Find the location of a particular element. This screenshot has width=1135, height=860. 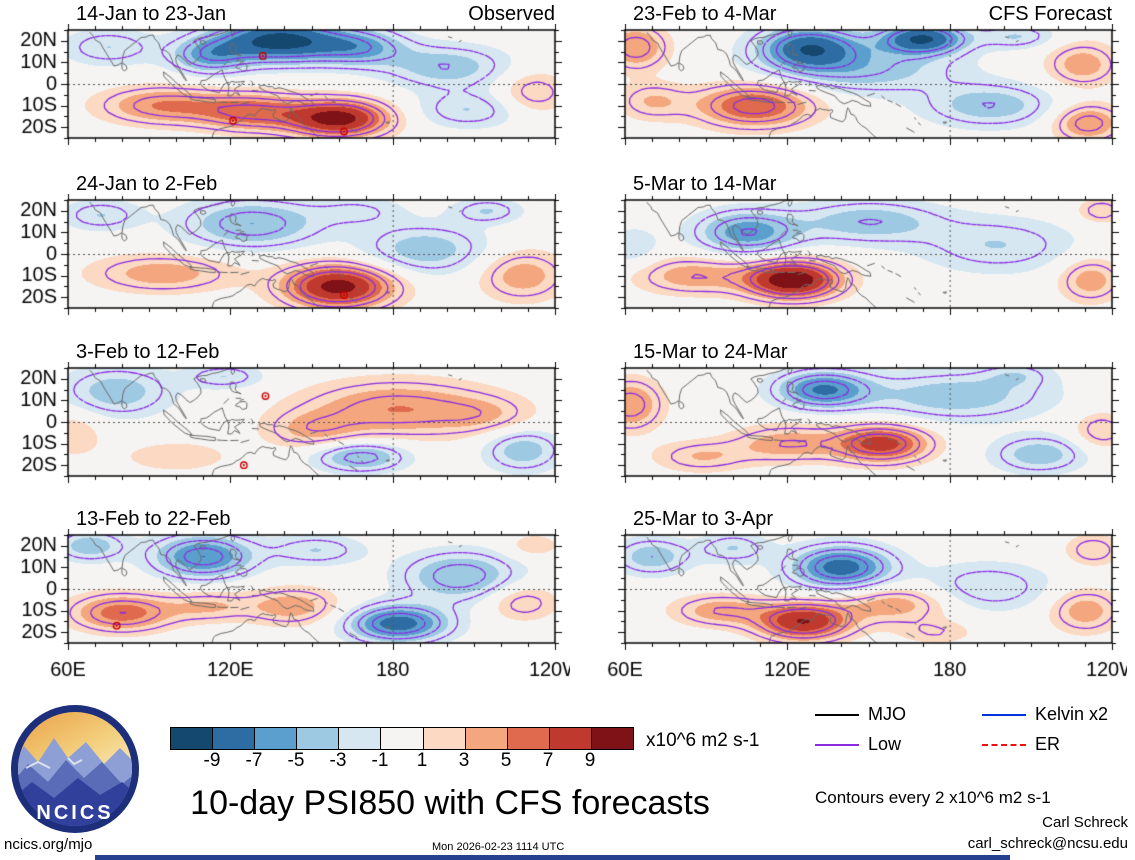

credit-name: Carl Schreck is located at coordinates (1085, 822).